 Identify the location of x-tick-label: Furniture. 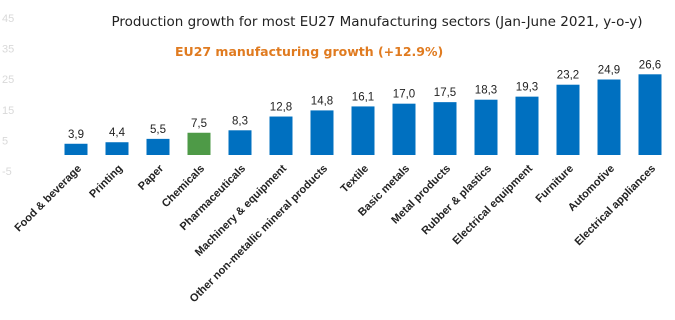
(554, 184).